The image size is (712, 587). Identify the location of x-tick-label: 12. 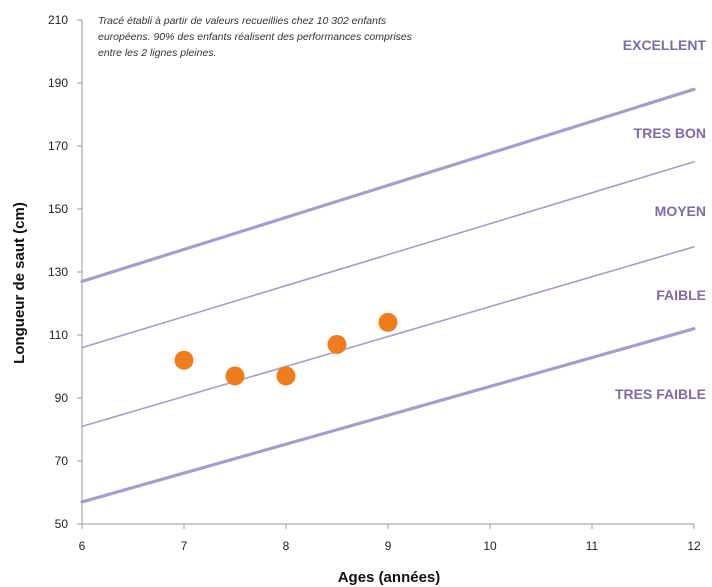
(694, 546).